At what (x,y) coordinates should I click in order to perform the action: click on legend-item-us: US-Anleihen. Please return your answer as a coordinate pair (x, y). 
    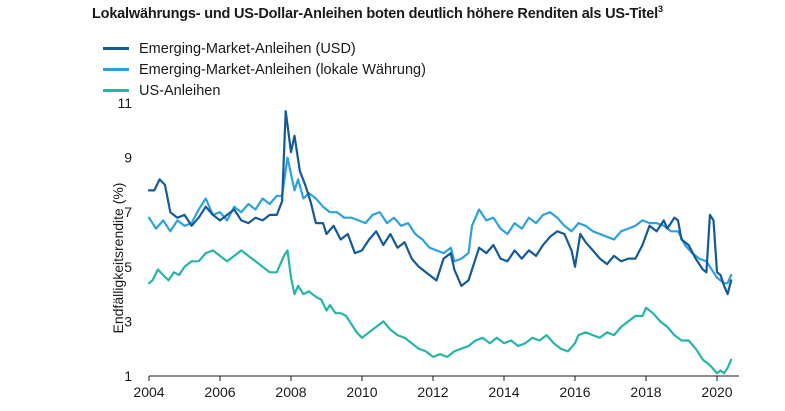
    Looking at the image, I should click on (264, 90).